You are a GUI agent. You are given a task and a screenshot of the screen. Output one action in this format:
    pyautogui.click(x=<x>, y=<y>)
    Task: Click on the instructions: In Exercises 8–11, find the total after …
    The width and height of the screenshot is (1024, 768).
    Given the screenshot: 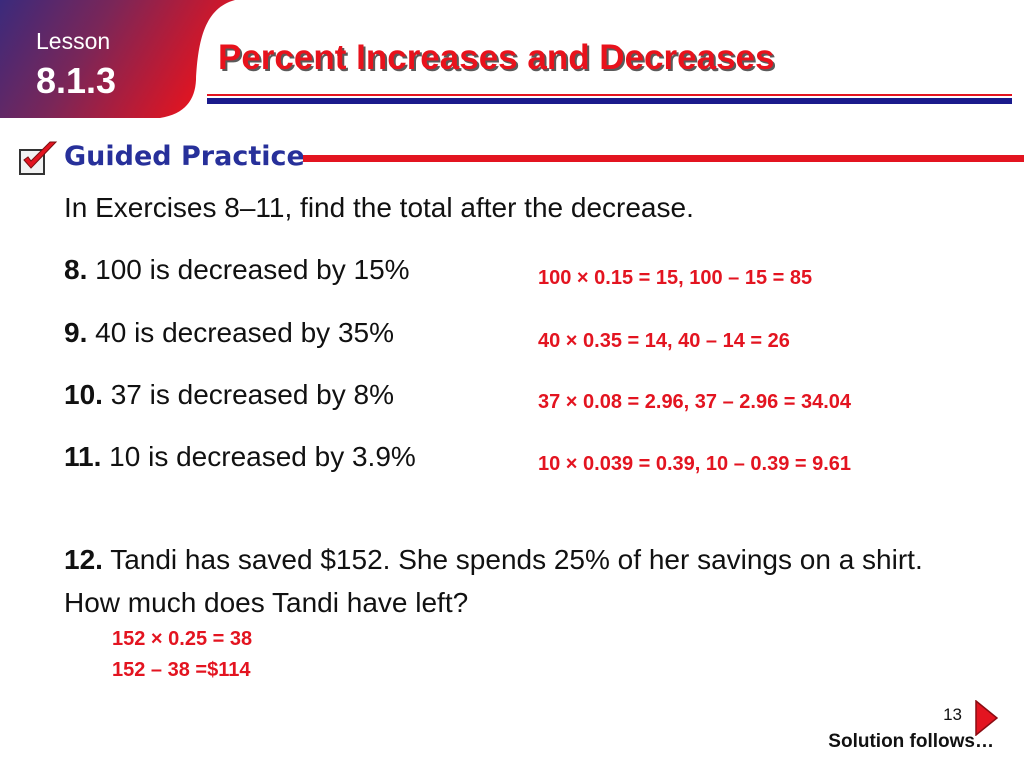 What is the action you would take?
    pyautogui.click(x=379, y=207)
    